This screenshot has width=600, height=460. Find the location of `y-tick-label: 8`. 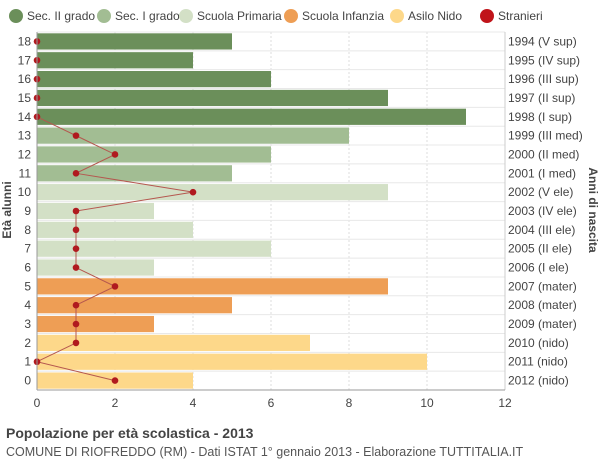

y-tick-label: 8 is located at coordinates (27, 230).